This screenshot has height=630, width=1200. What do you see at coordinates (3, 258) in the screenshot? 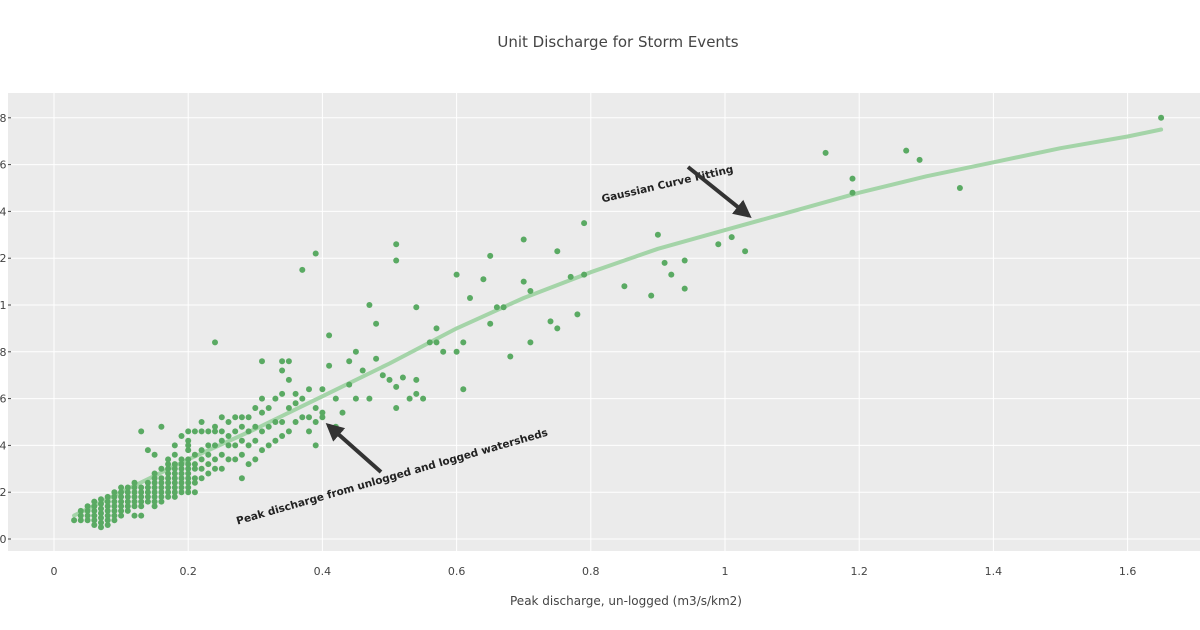
I see `y-tick-label: 2` at bounding box center [3, 258].